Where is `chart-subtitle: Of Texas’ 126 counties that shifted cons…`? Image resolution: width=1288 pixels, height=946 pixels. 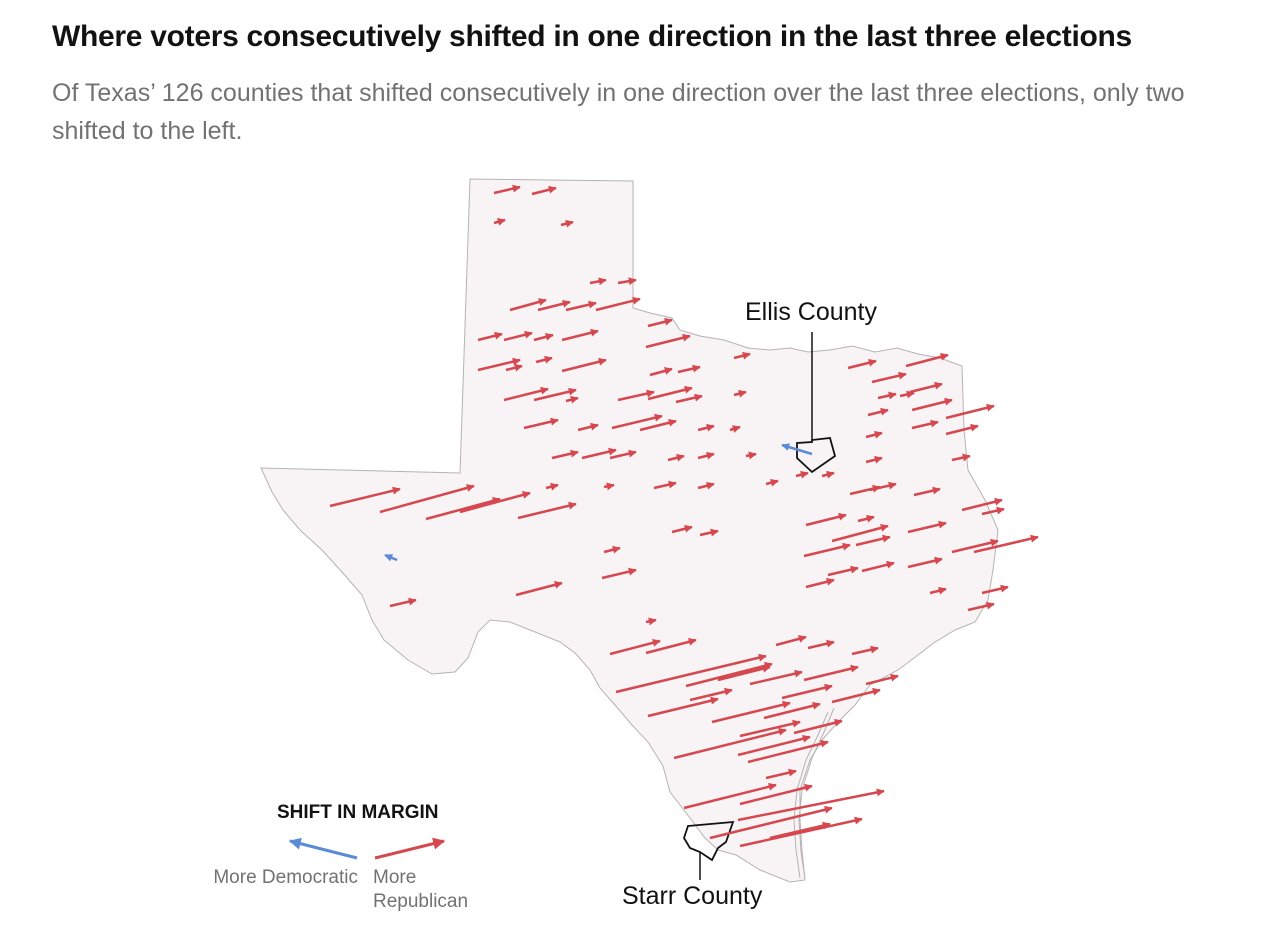 chart-subtitle: Of Texas’ 126 counties that shifted cons… is located at coordinates (618, 112).